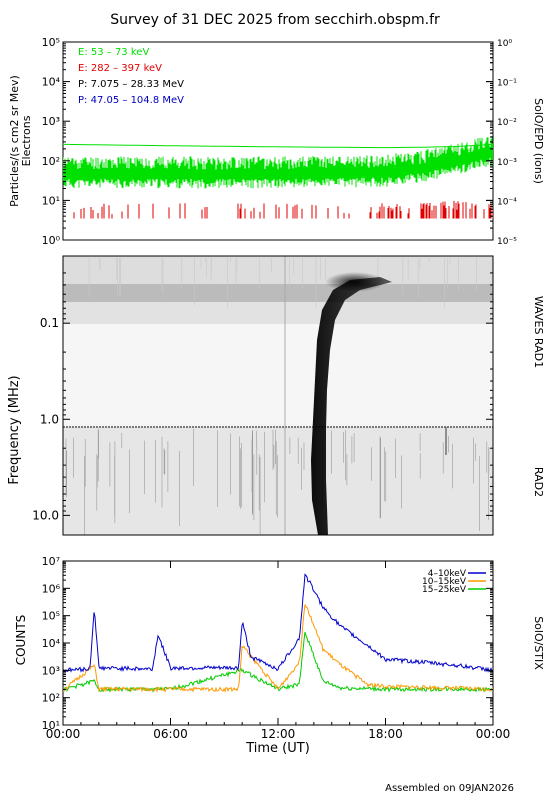  Describe the element at coordinates (278, 734) in the screenshot. I see `stix-x-tick-label: 12:00` at that location.